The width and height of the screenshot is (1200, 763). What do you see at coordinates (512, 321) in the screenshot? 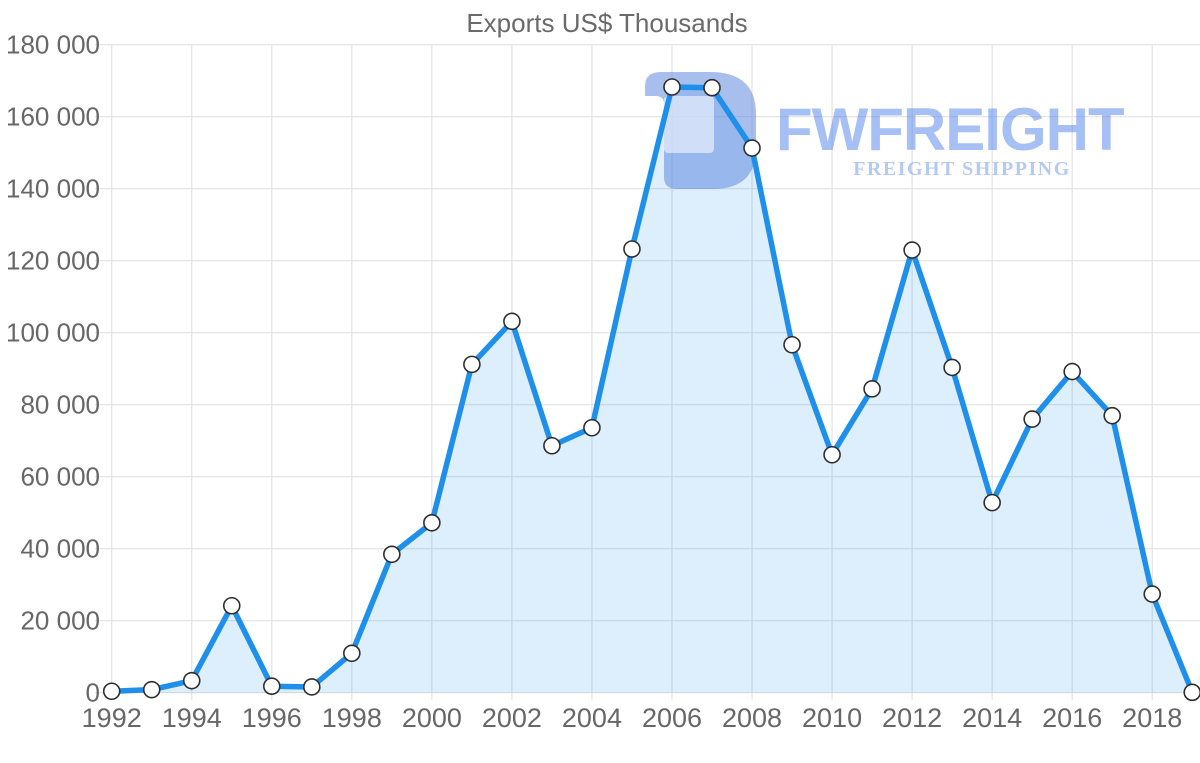
I see `data-point-2002` at bounding box center [512, 321].